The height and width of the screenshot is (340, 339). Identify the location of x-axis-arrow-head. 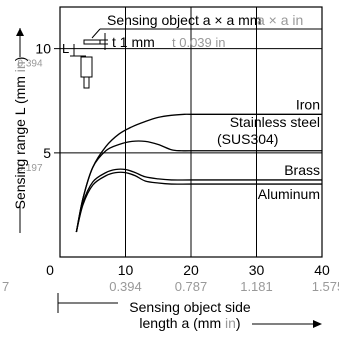
(317, 324).